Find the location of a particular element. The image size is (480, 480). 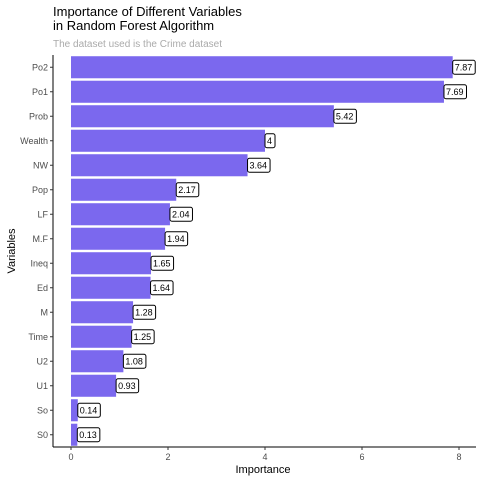

y-tick-label: LF is located at coordinates (42, 214).